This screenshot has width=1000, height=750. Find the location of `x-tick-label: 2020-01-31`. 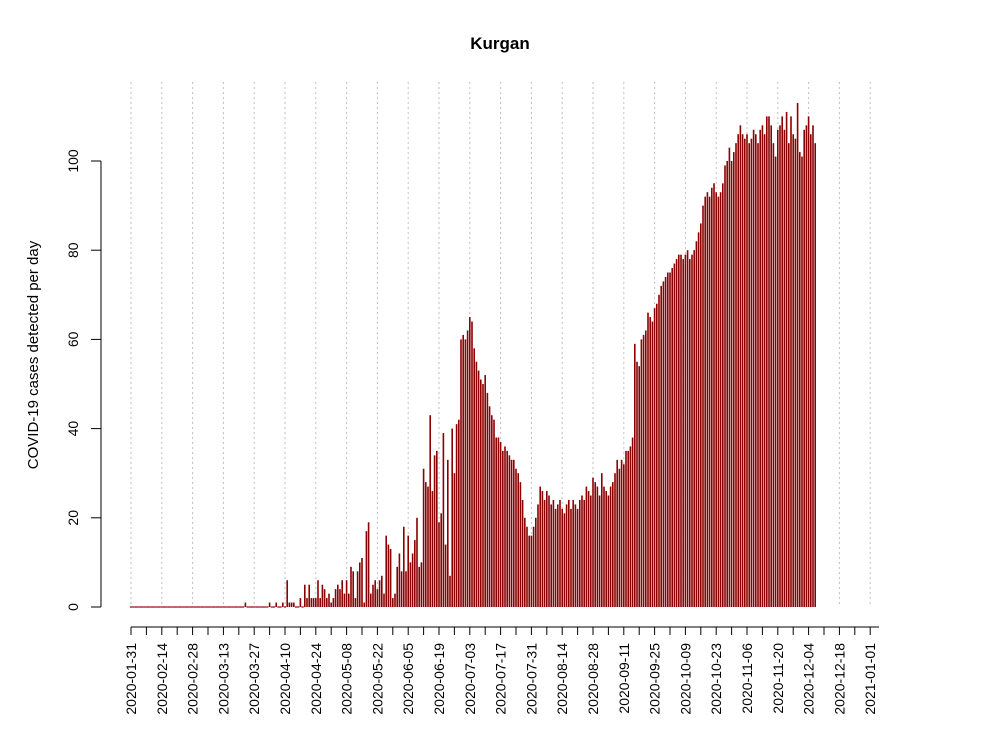

x-tick-label: 2020-01-31 is located at coordinates (131, 679).